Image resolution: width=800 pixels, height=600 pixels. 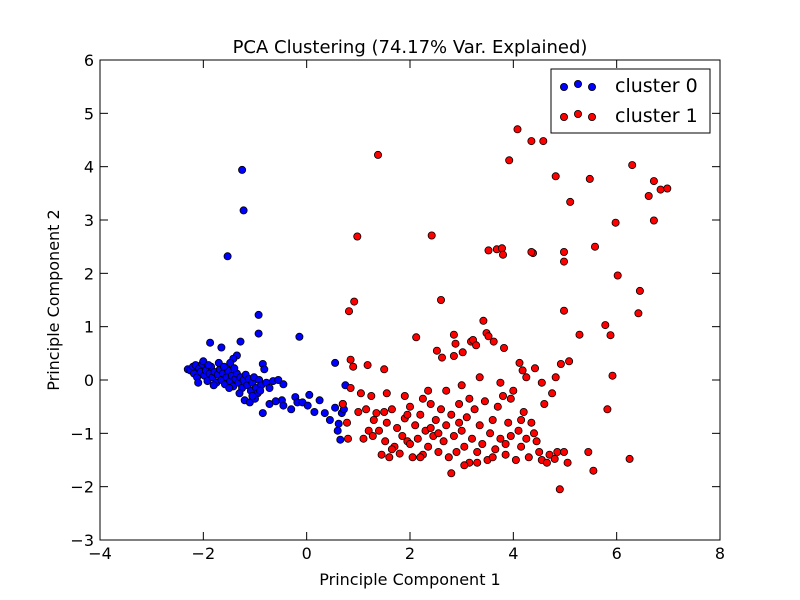 I want to click on legend-frame, so click(x=630, y=101).